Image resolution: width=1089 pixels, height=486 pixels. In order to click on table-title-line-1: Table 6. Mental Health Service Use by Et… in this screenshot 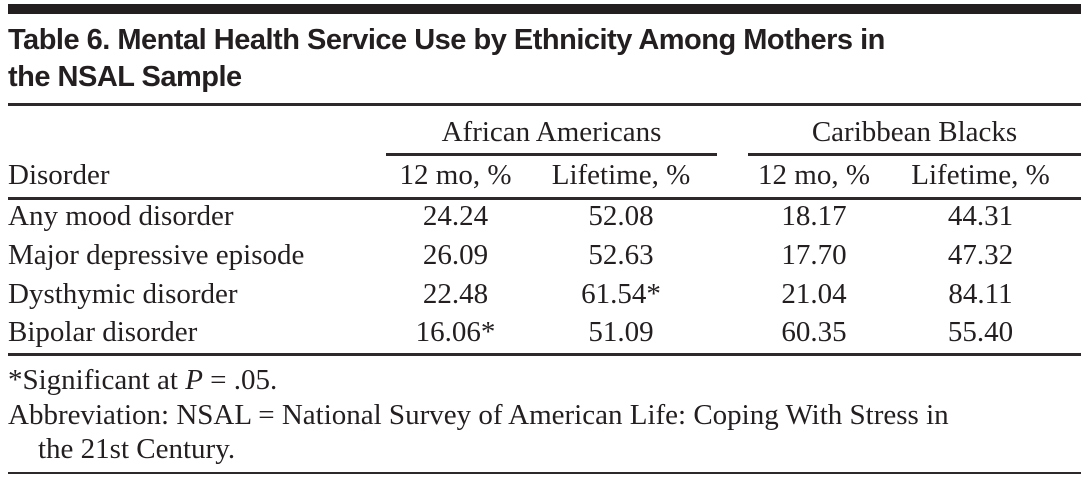, I will do `click(446, 40)`.